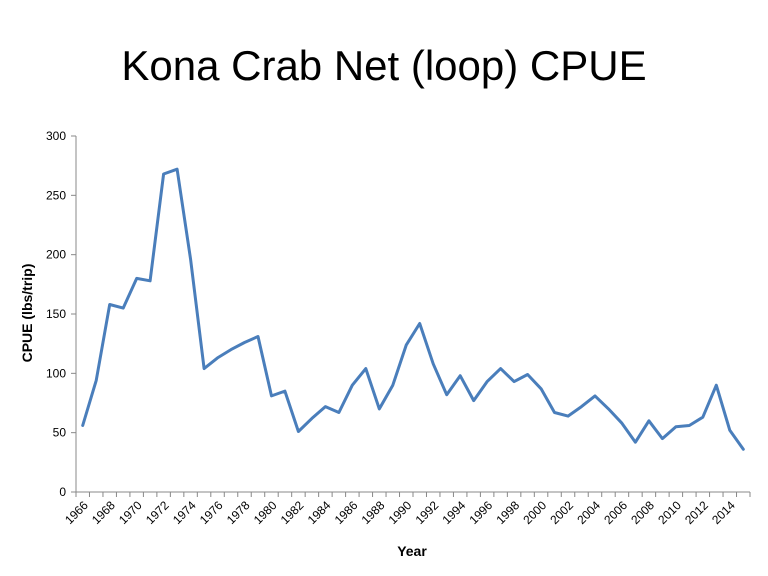 This screenshot has height=576, width=768. What do you see at coordinates (292, 512) in the screenshot?
I see `x-tick-label: 1982` at bounding box center [292, 512].